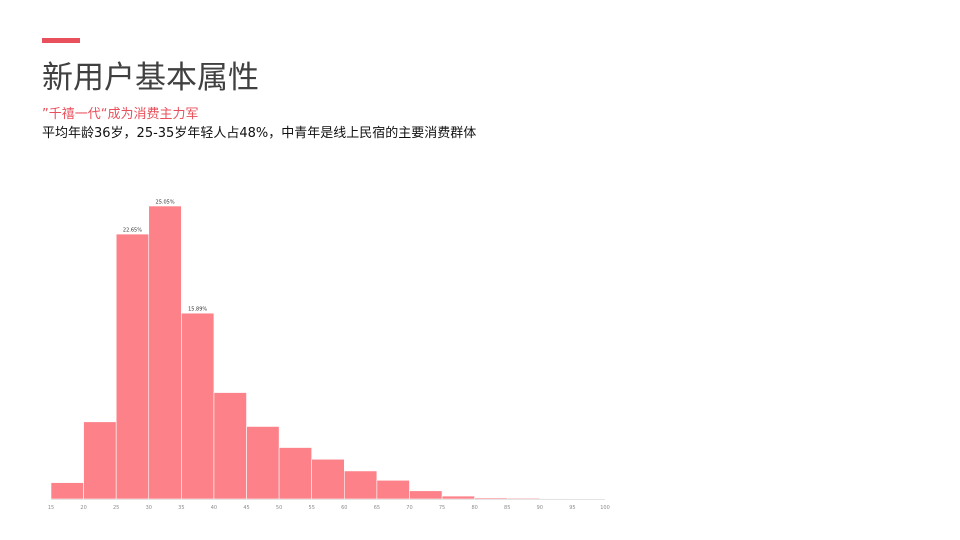  I want to click on x-tick-label: 45, so click(246, 508).